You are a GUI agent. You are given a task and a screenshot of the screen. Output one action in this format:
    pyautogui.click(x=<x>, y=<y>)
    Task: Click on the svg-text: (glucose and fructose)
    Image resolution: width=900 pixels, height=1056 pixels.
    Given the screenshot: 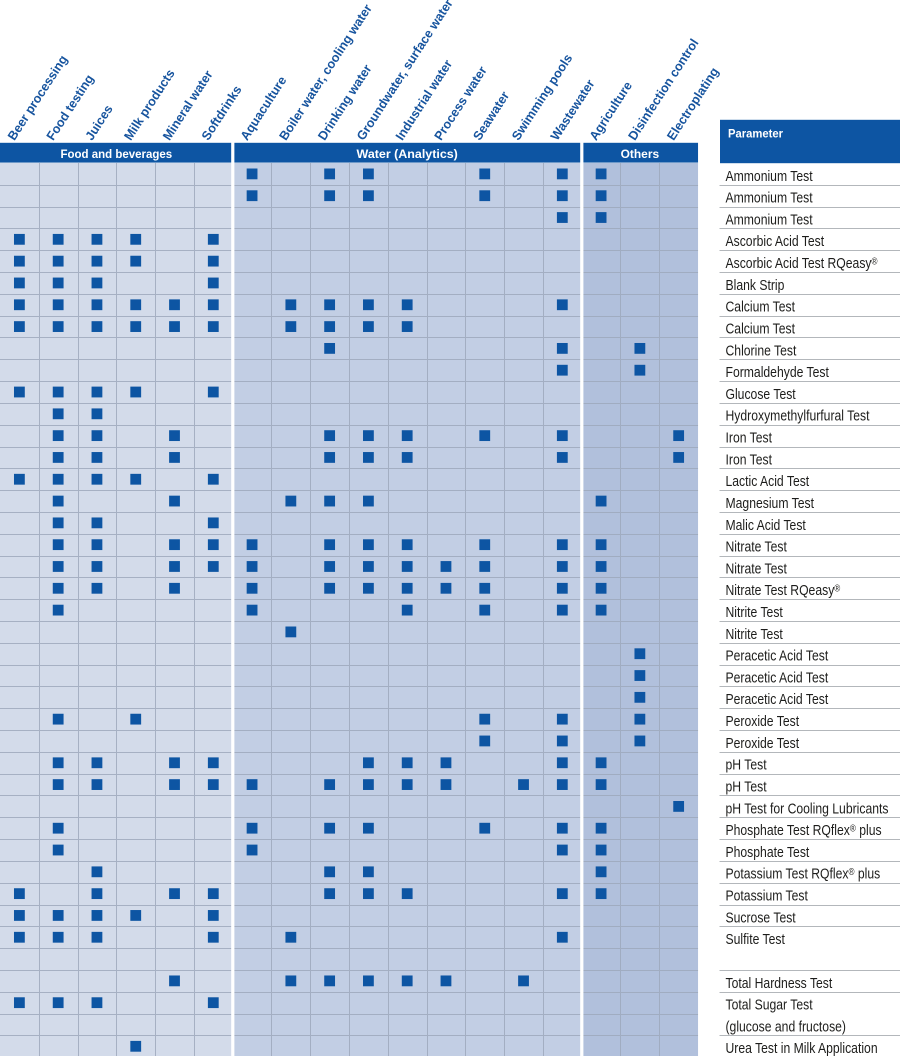 What is the action you would take?
    pyautogui.click(x=786, y=1026)
    